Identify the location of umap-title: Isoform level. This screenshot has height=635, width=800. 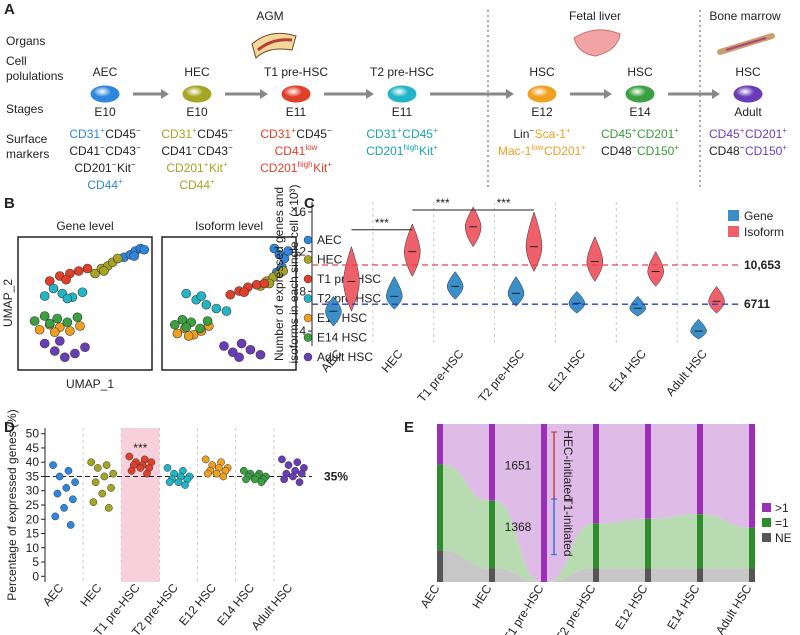
(229, 226).